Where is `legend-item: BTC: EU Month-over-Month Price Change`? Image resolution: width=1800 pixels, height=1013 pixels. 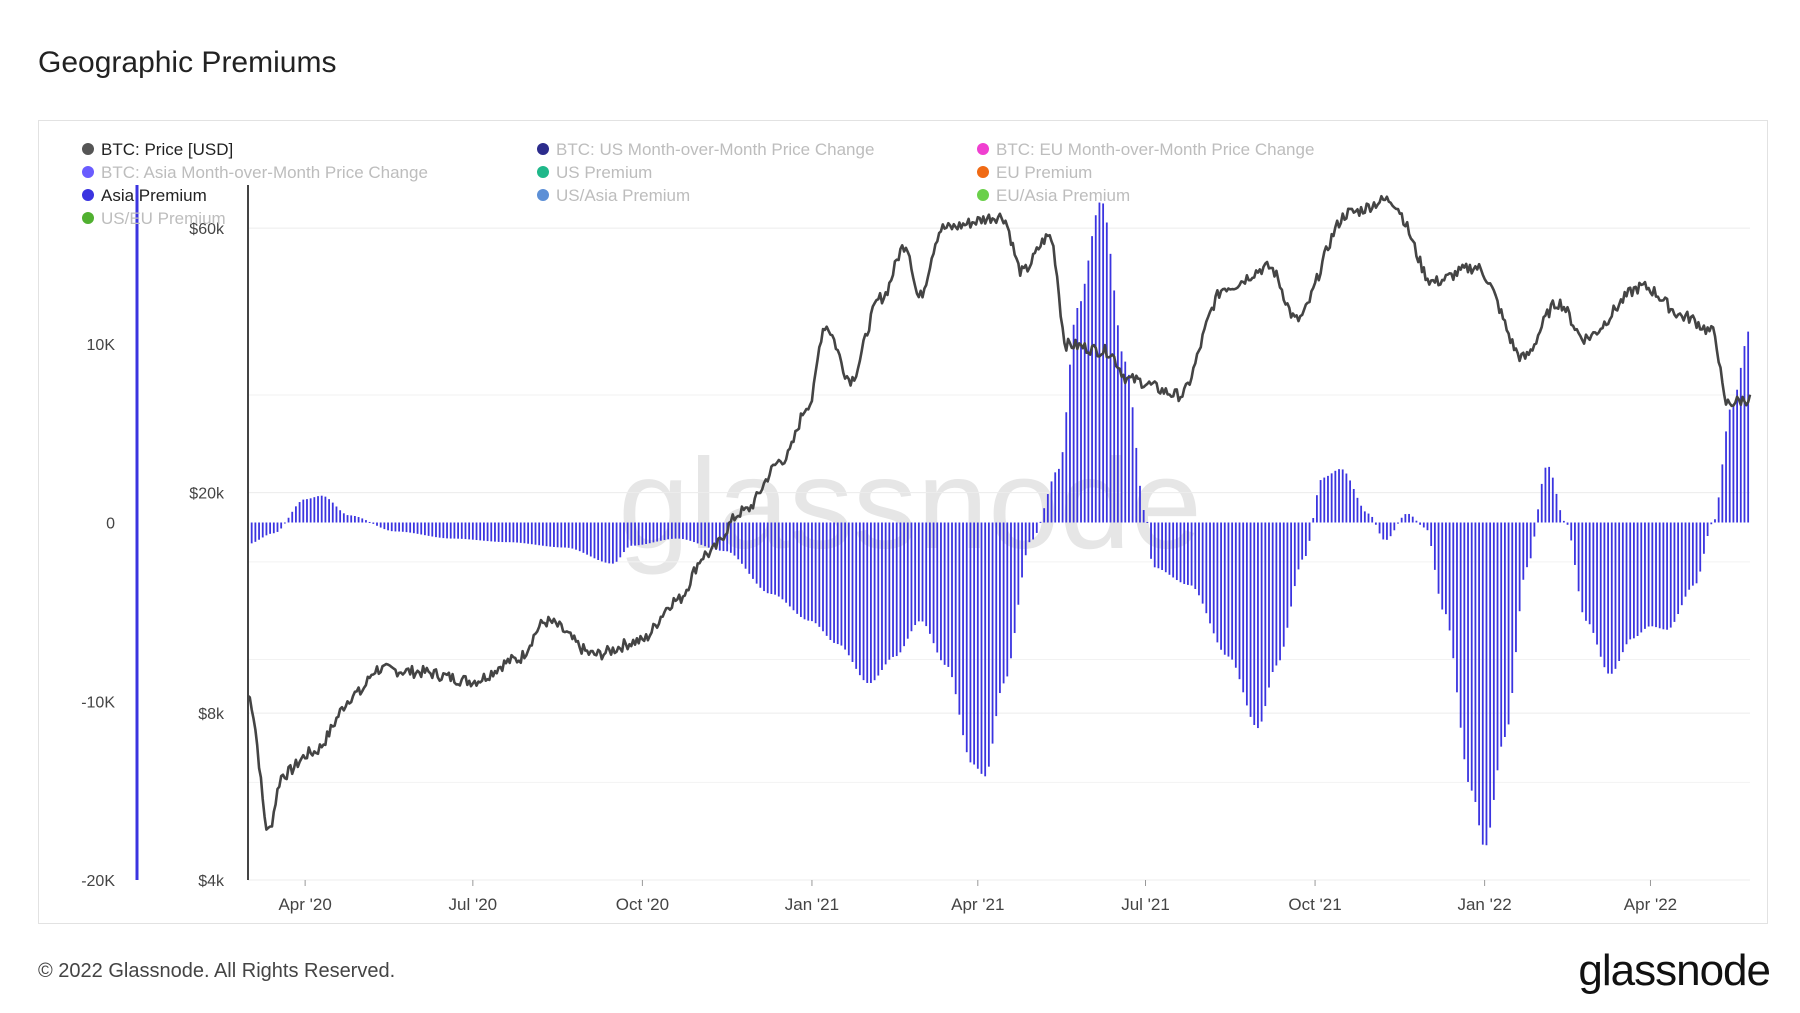 legend-item: BTC: EU Month-over-Month Price Change is located at coordinates (1145, 149).